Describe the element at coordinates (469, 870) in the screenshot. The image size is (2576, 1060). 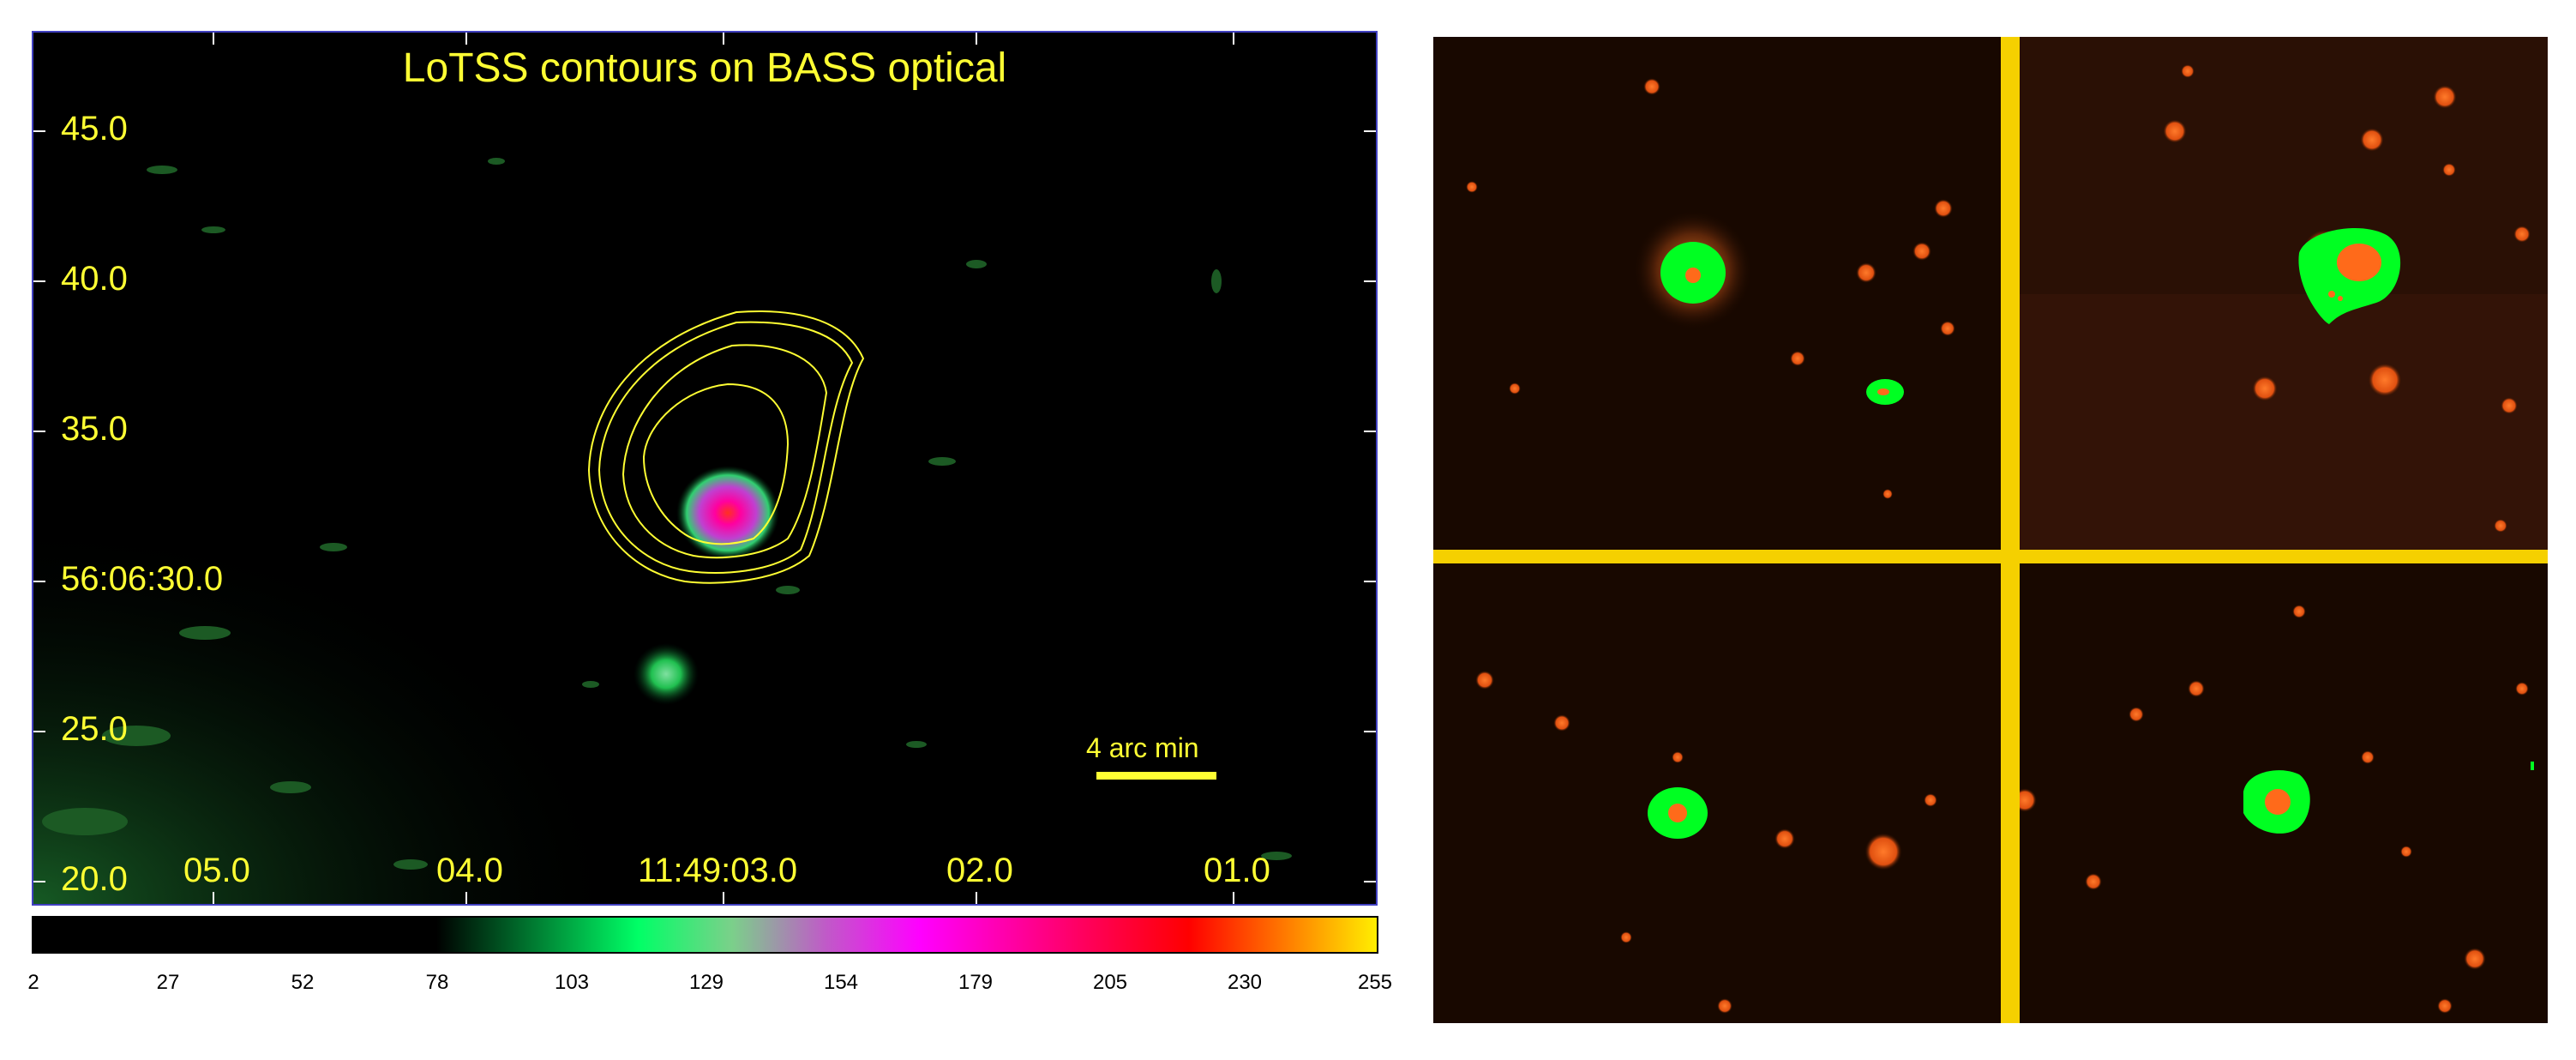
I see `ra-tick-label: 04.0` at that location.